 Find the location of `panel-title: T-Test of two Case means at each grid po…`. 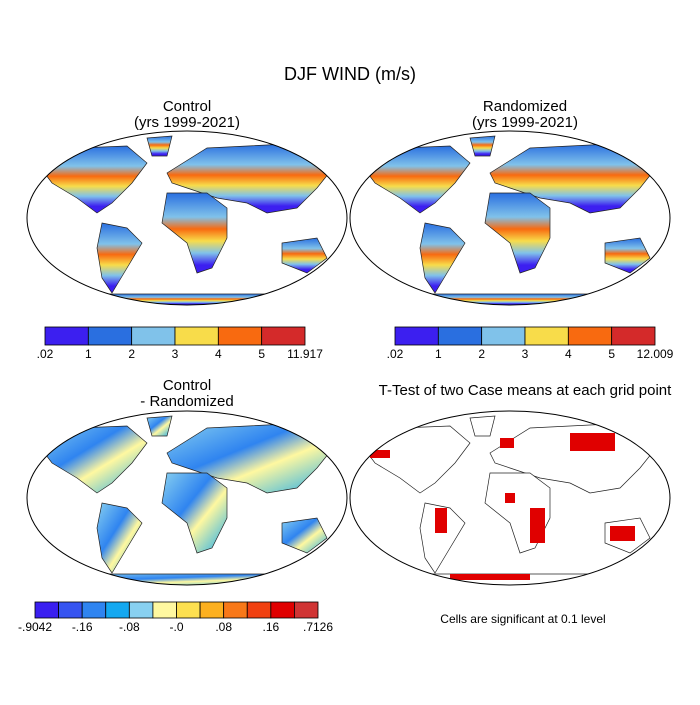

panel-title: T-Test of two Case means at each grid po… is located at coordinates (525, 390).